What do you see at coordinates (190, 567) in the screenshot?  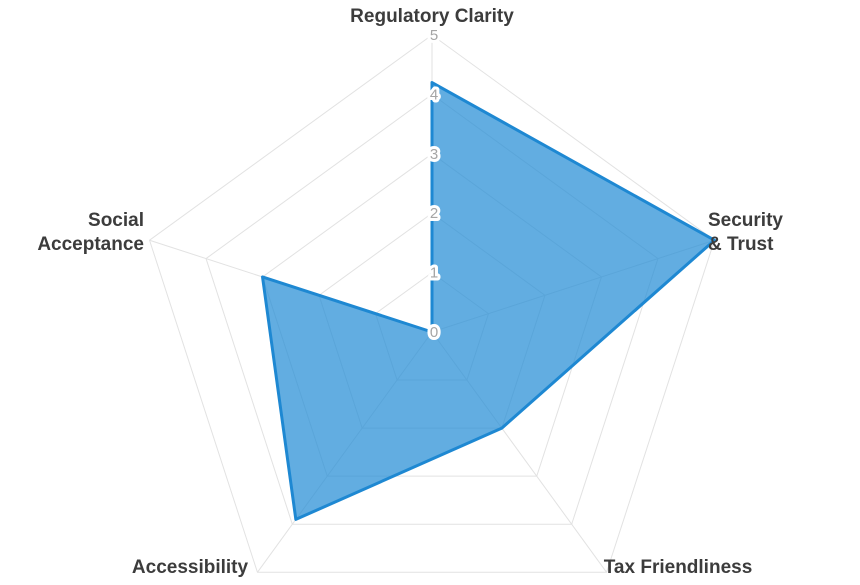 I see `axis-label-accessibility: Accessibility` at bounding box center [190, 567].